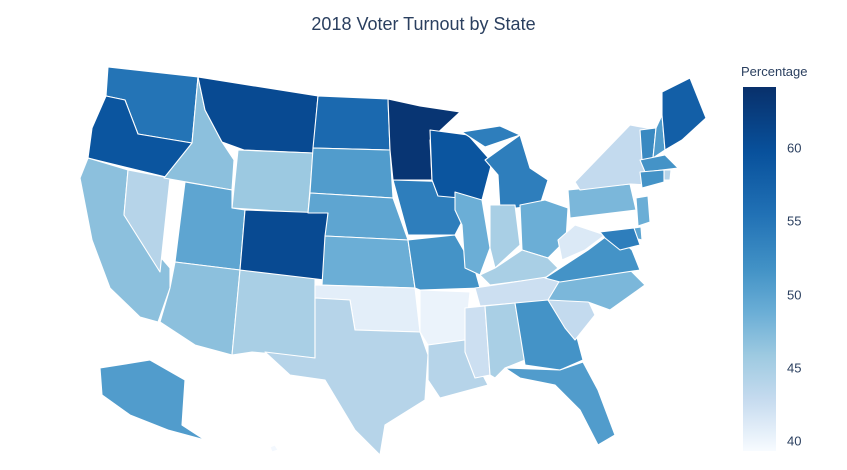  I want to click on state-sd, so click(351, 173).